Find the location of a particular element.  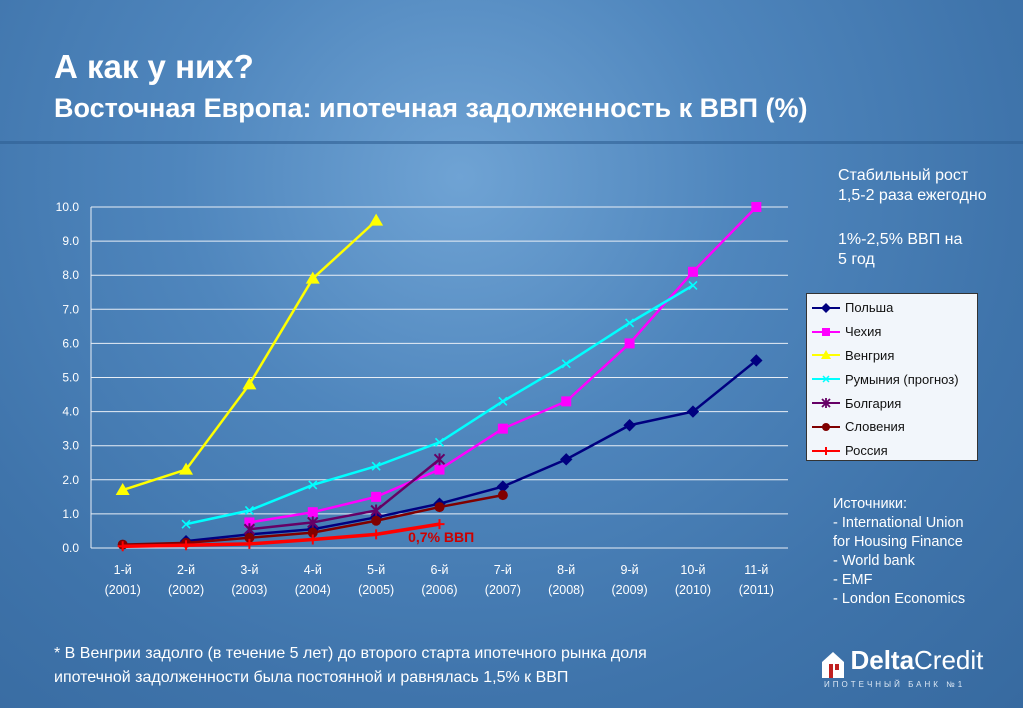

source-item: for Housing Finance is located at coordinates (898, 542).